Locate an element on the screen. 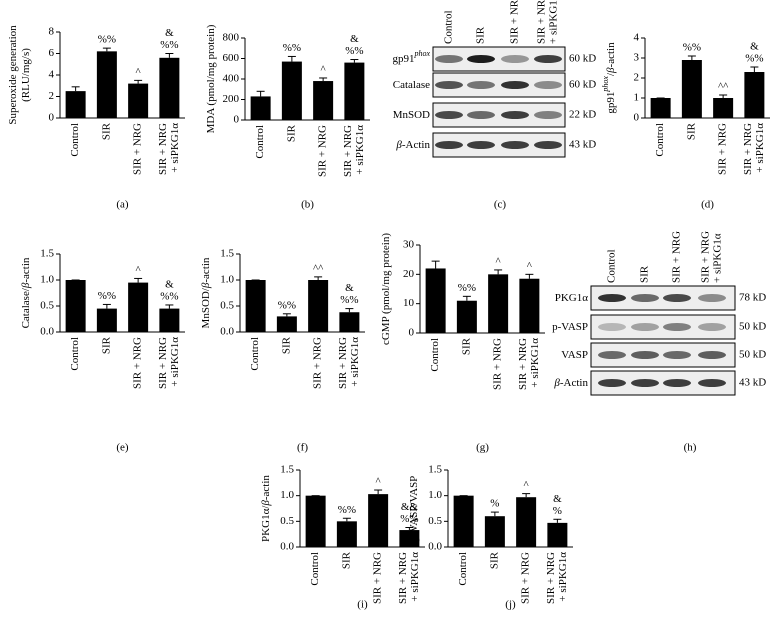 Image resolution: width=780 pixels, height=632 pixels. y-axis-label: MDA (pmol/mg protein) is located at coordinates (211, 78).